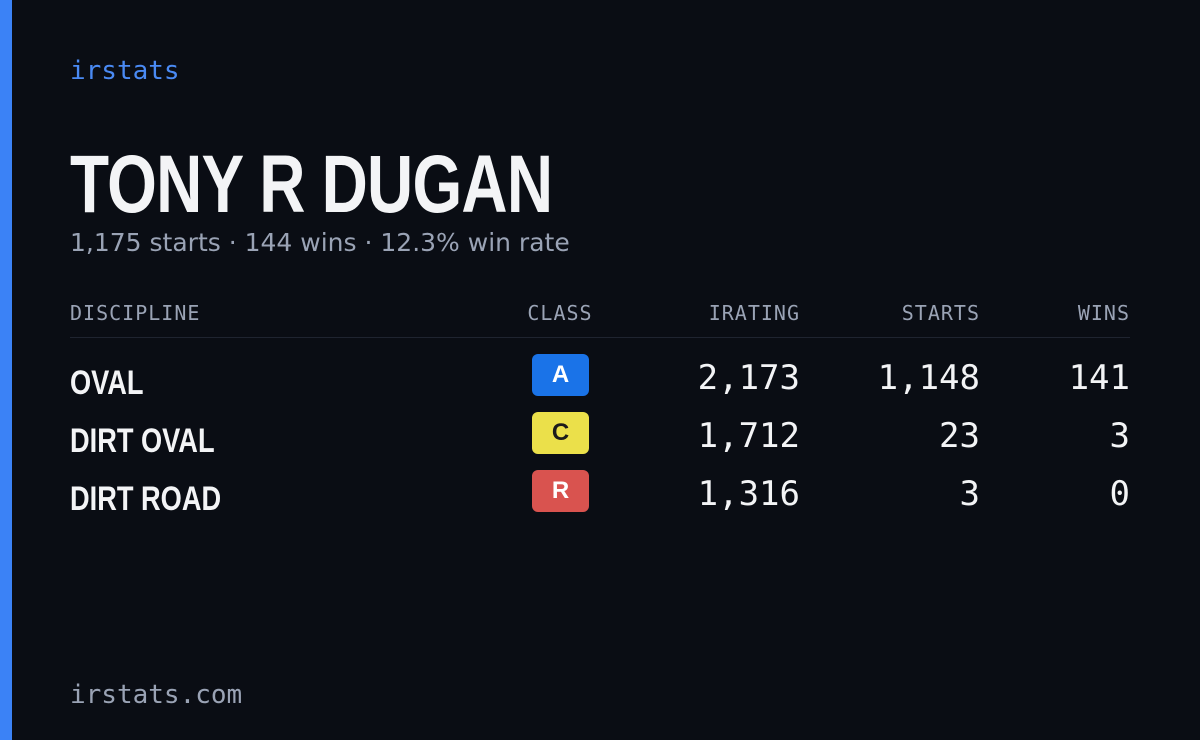 The height and width of the screenshot is (740, 1200). What do you see at coordinates (748, 436) in the screenshot?
I see `irating: 1,712` at bounding box center [748, 436].